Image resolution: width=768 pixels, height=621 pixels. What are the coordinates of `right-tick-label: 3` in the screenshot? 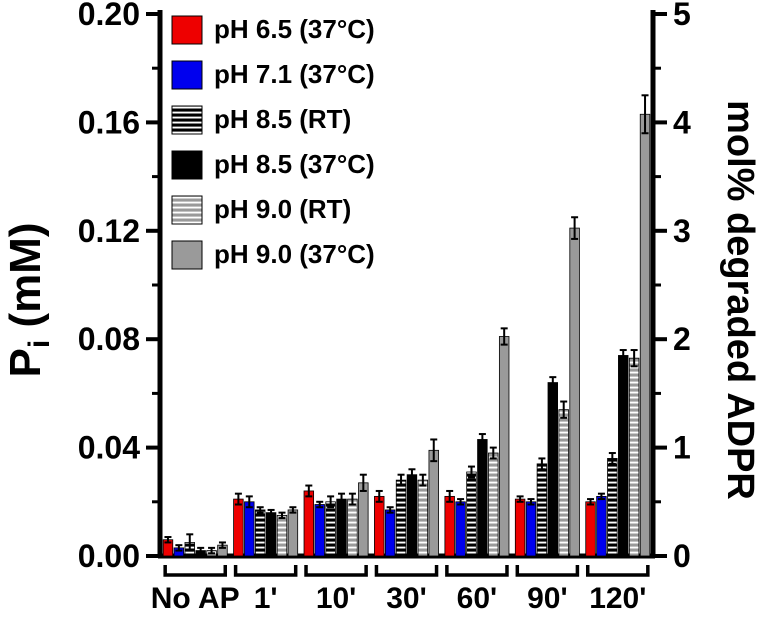 It's located at (682, 231).